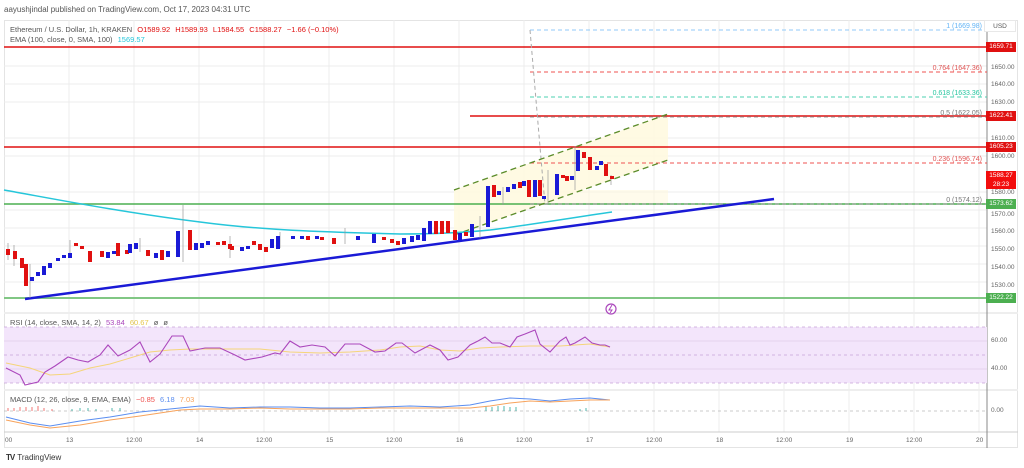 The image size is (1024, 468). I want to click on tv-brand-text: TradingView, so click(39, 457).